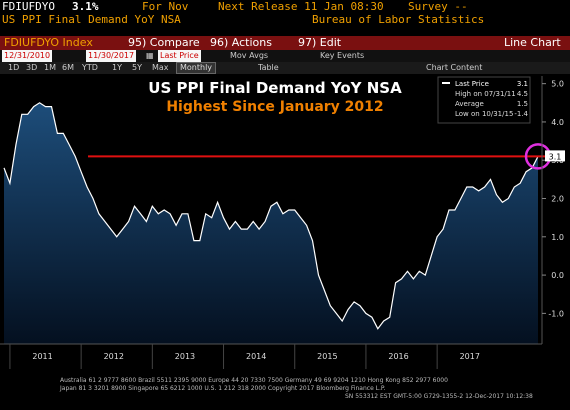 The height and width of the screenshot is (410, 570). I want to click on compare-button: 95) Compare, so click(164, 42).